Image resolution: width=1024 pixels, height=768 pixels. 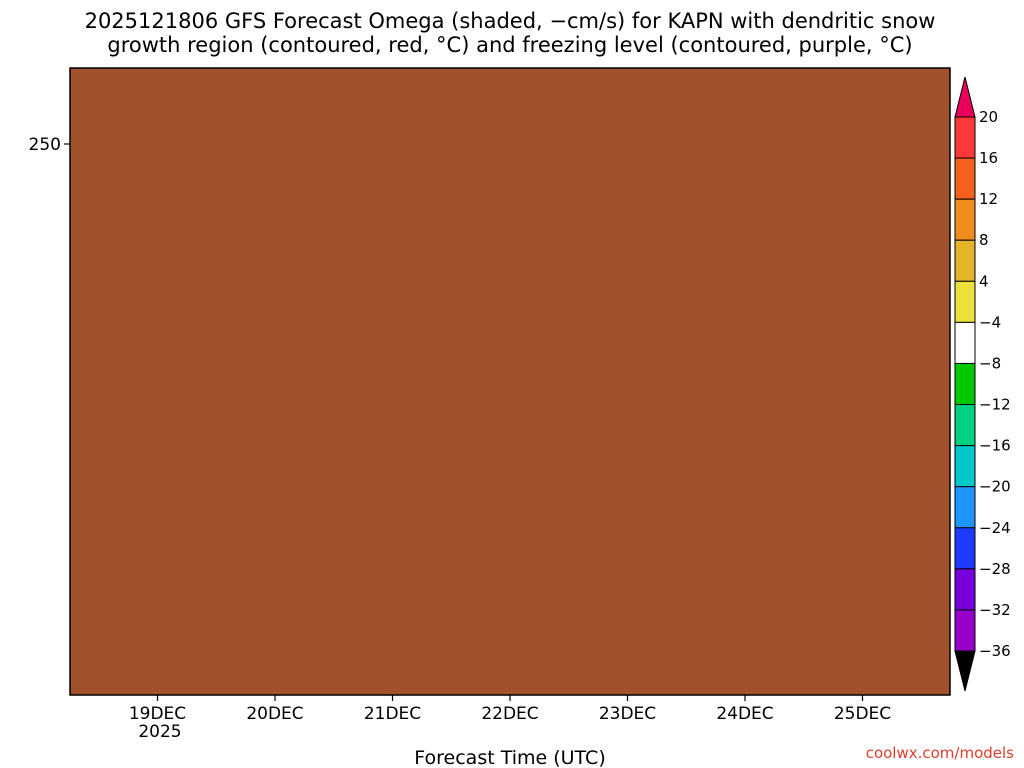 I want to click on colorbar-label: −20, so click(x=995, y=487).